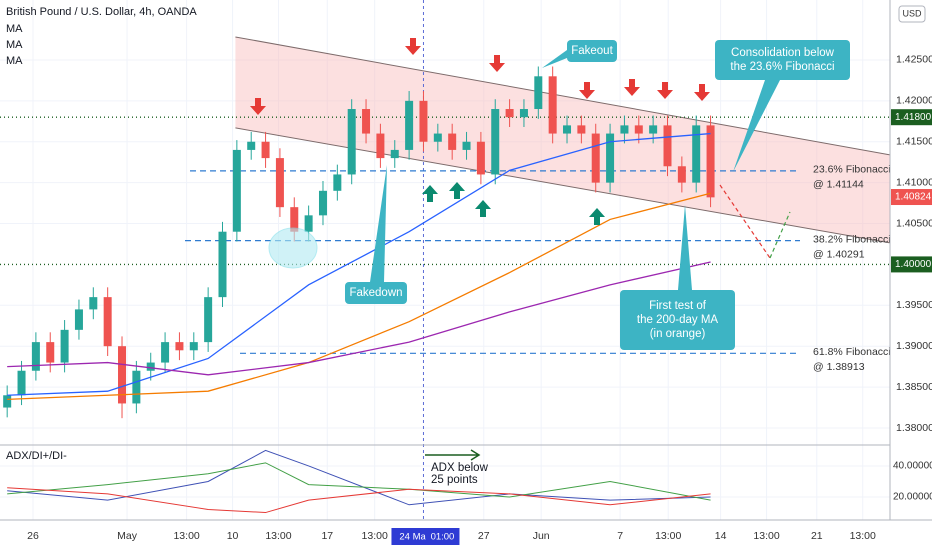  Describe the element at coordinates (912, 14) in the screenshot. I see `currency-badge` at that location.